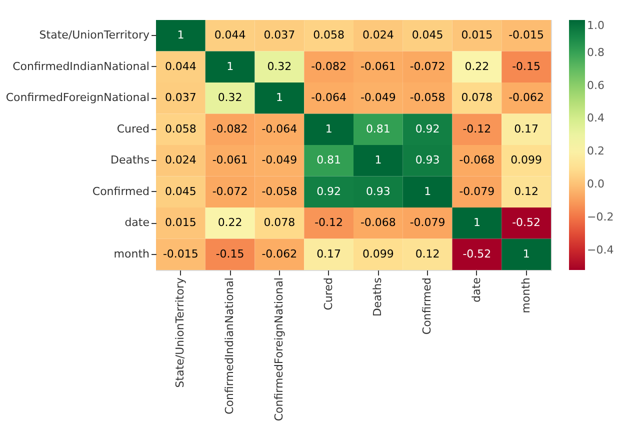 The width and height of the screenshot is (635, 427). I want to click on x-tick-label: Cured, so click(328, 294).